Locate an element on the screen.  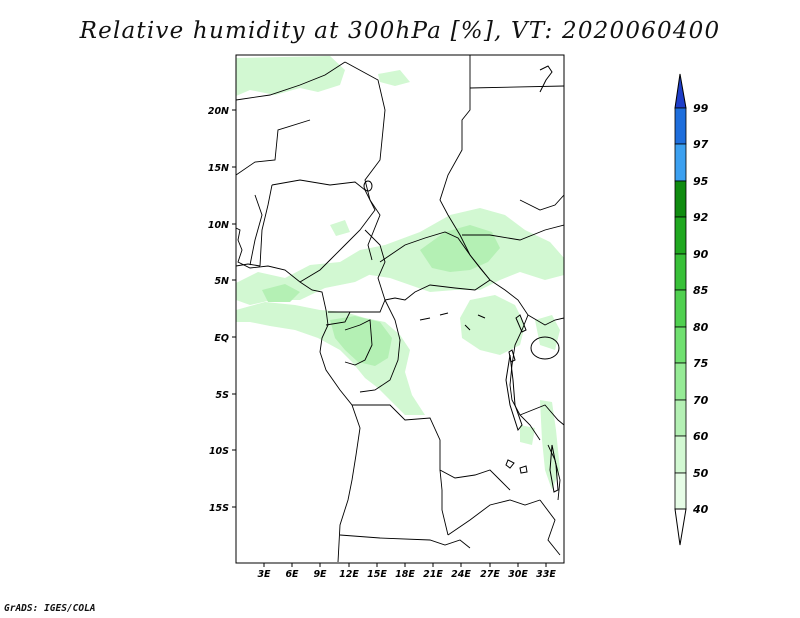
lat-label: 10N is located at coordinates (218, 225).